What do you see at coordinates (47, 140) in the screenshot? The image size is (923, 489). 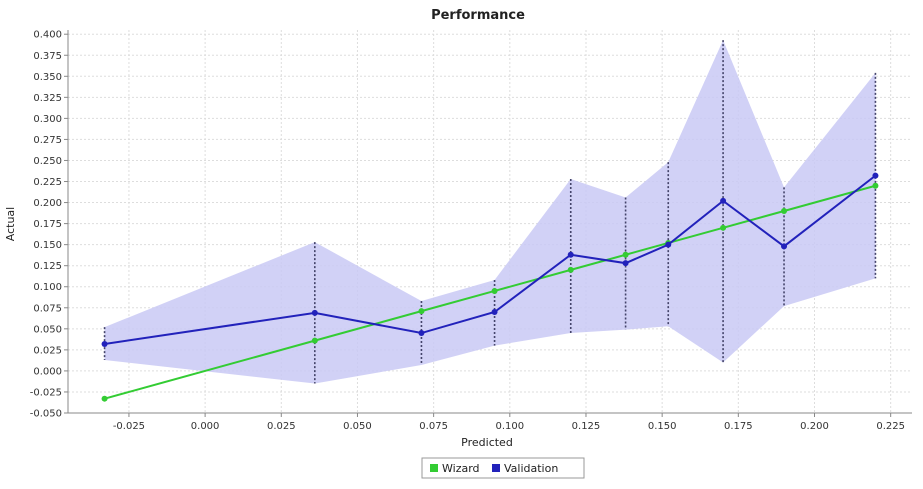 I see `y-tick-label: 0.275` at bounding box center [47, 140].